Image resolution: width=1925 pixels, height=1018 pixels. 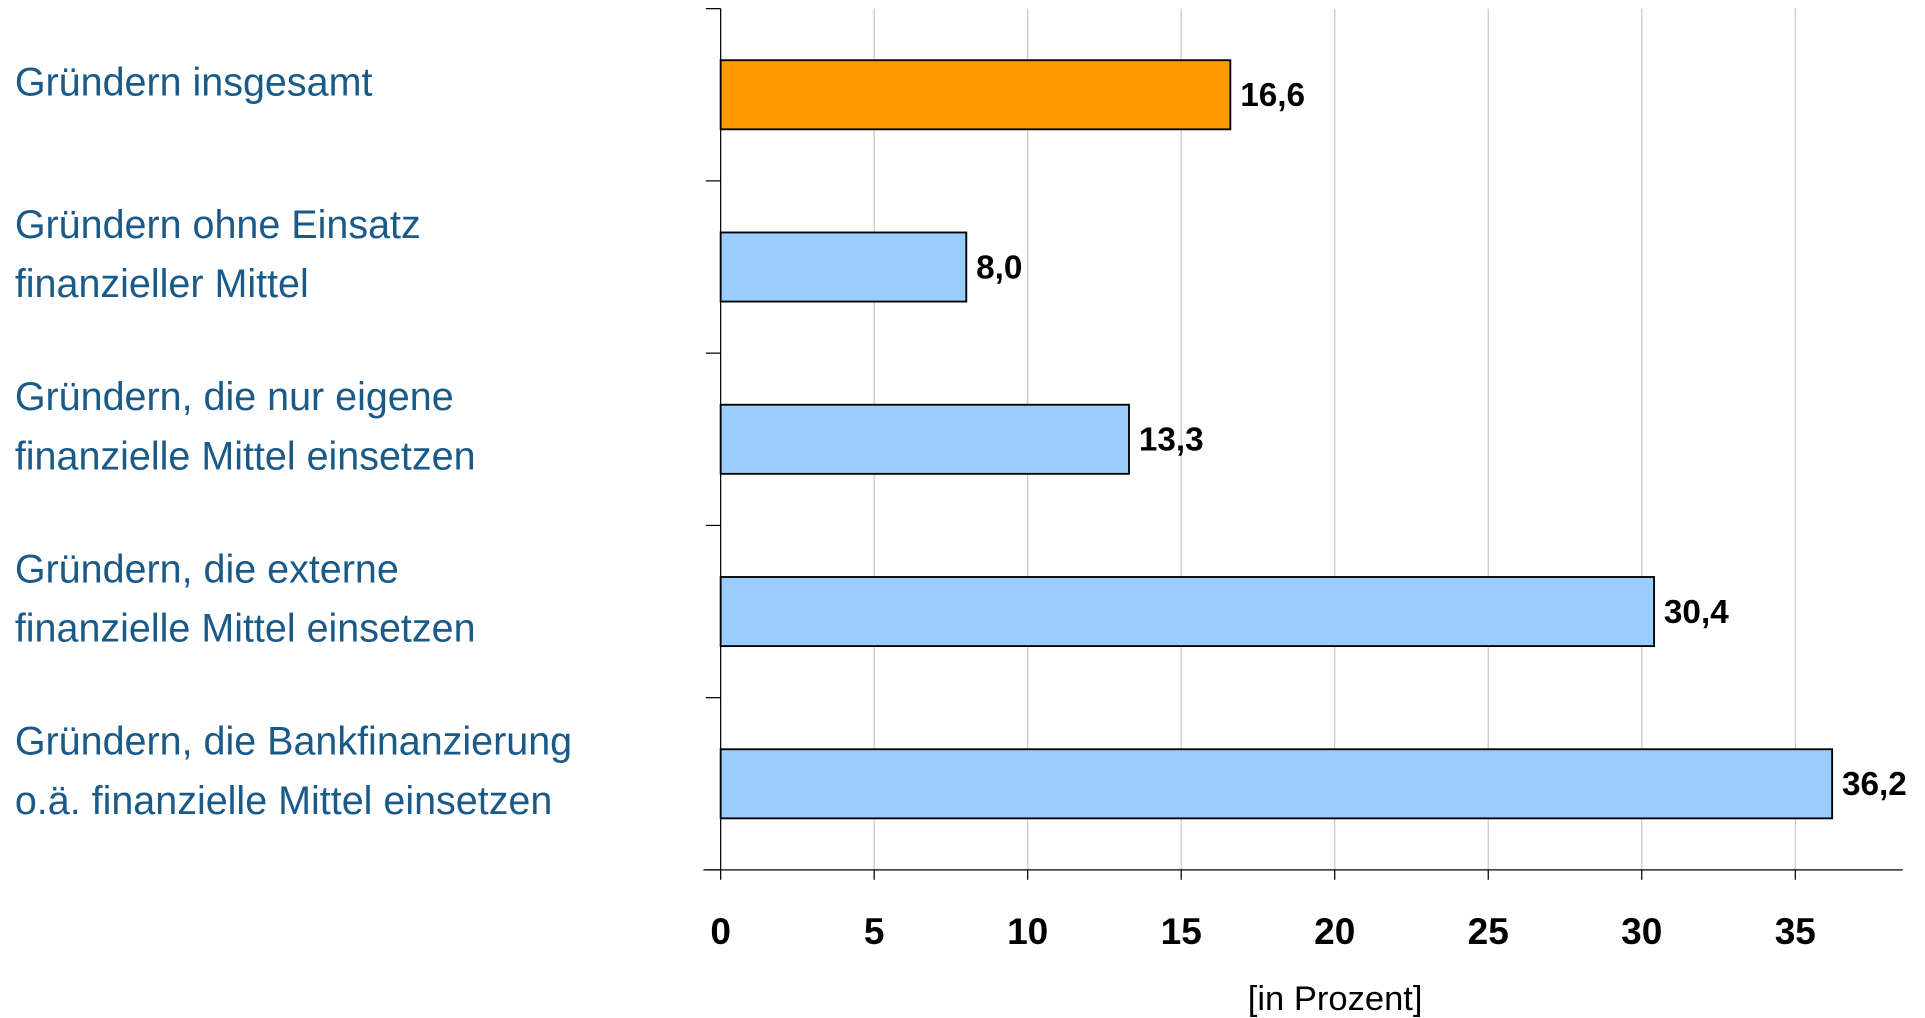 I want to click on value-label: 36,2, so click(x=1874, y=784).